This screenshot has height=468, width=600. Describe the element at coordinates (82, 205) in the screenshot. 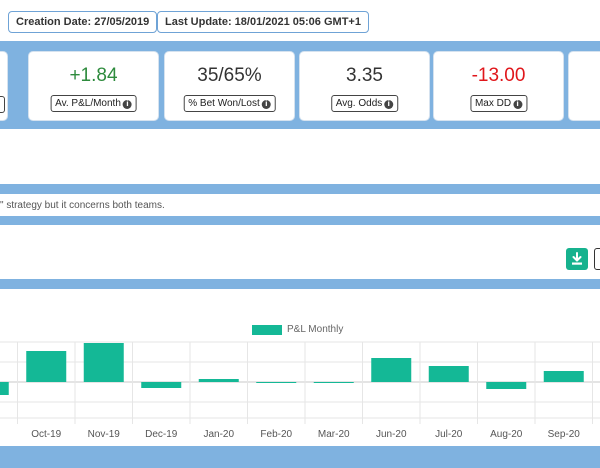

I see `strategy-description: " strategy but it concerns both teams.` at that location.